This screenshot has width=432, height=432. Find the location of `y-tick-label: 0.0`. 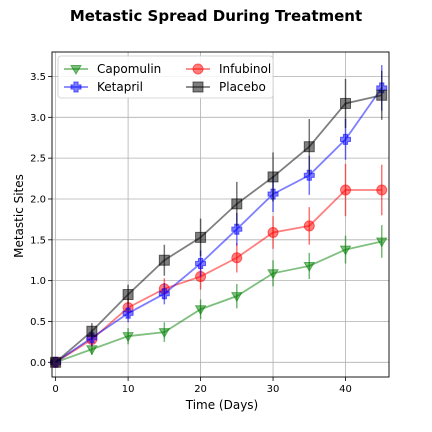

y-tick-label: 0.0 is located at coordinates (38, 363).